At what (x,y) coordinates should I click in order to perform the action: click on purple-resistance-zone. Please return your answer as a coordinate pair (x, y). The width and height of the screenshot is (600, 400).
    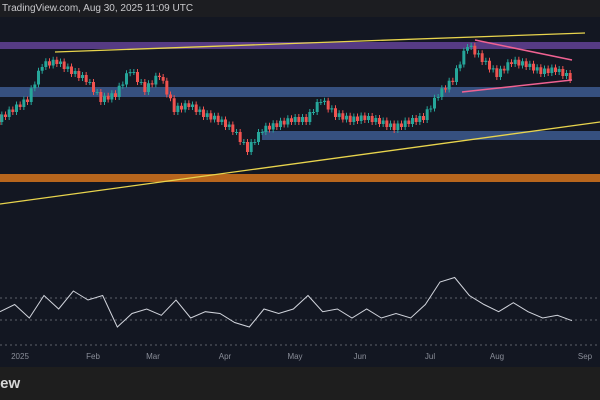
    Looking at the image, I should click on (300, 45).